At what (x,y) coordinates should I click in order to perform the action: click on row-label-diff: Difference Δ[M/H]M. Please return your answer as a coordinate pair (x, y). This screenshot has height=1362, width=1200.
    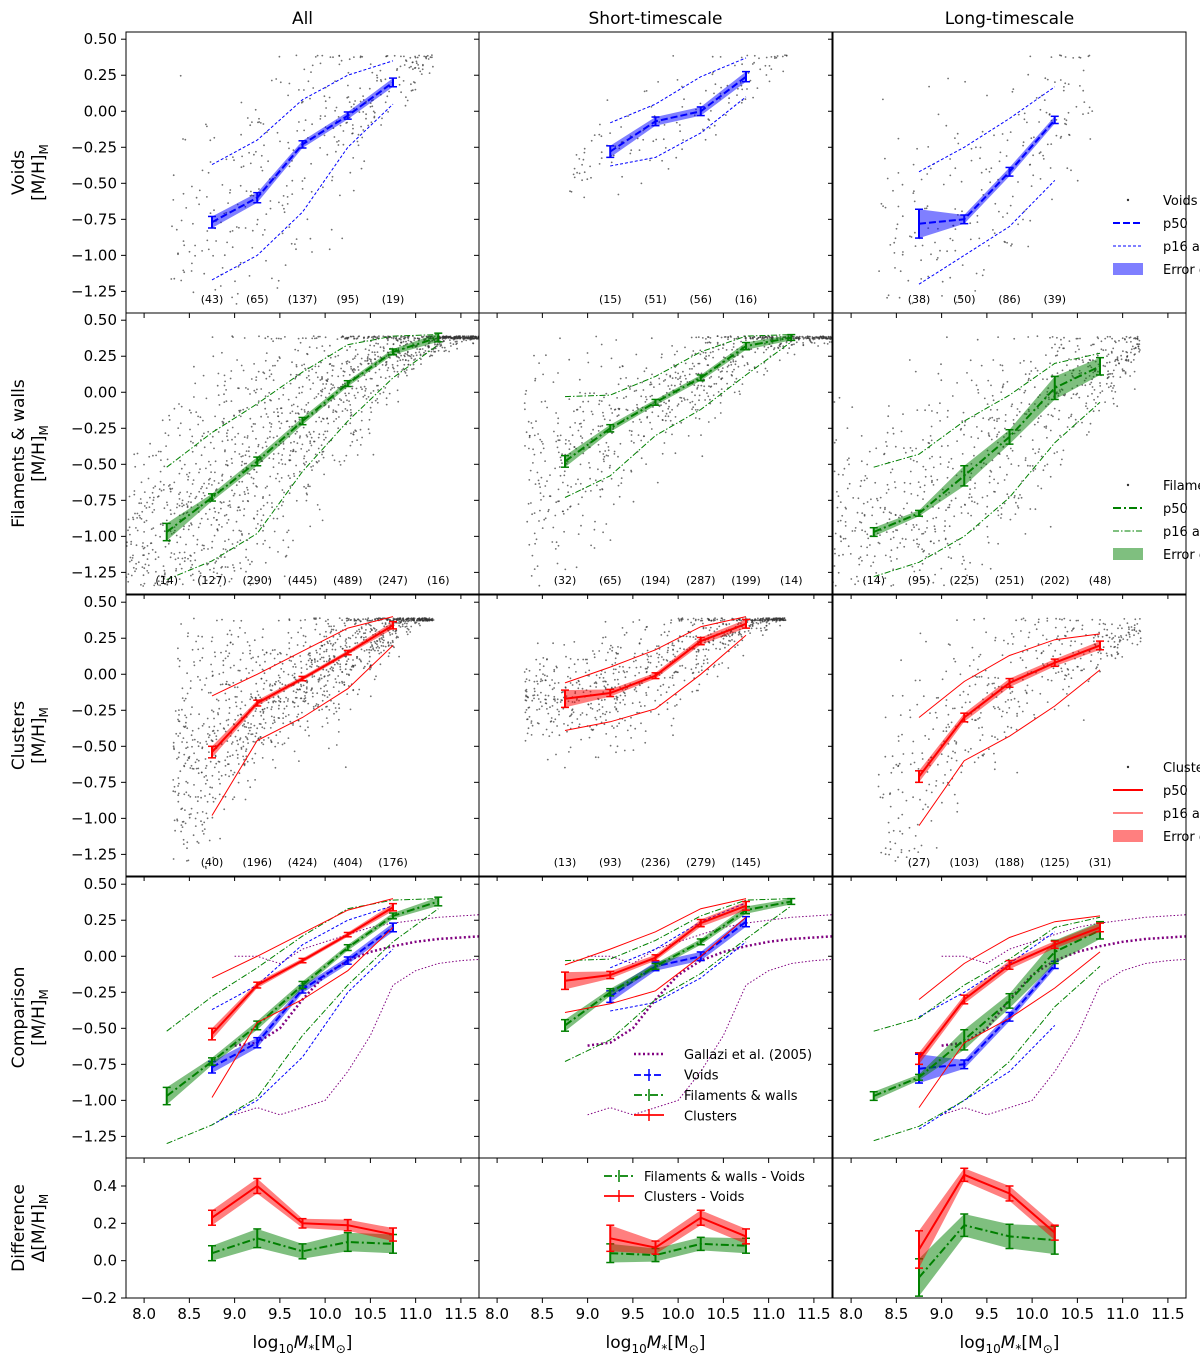
    Looking at the image, I should click on (30, 1228).